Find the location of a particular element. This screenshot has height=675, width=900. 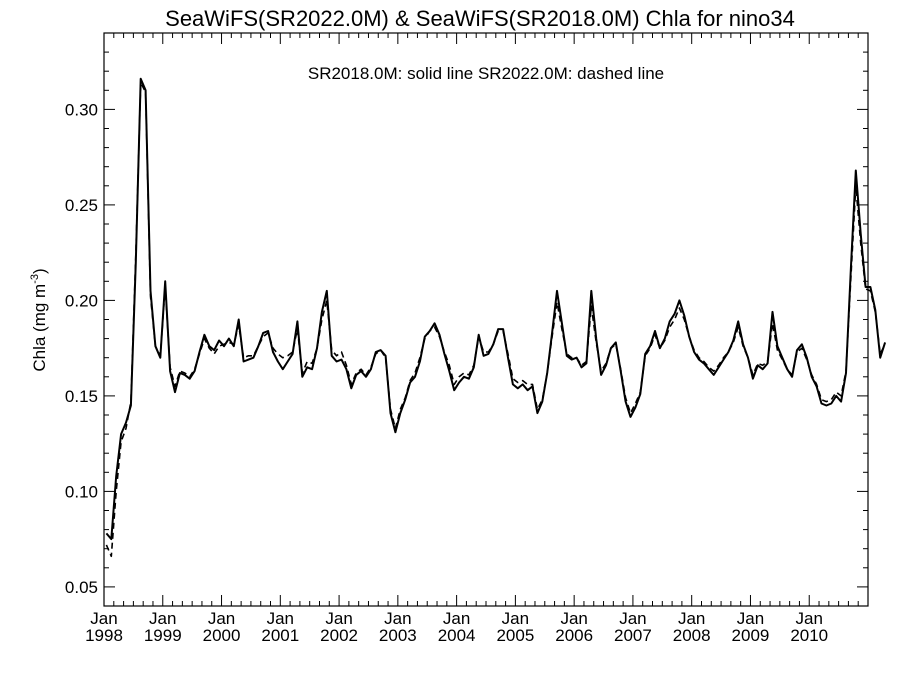

x-tick-label-year: 2003 is located at coordinates (398, 635).